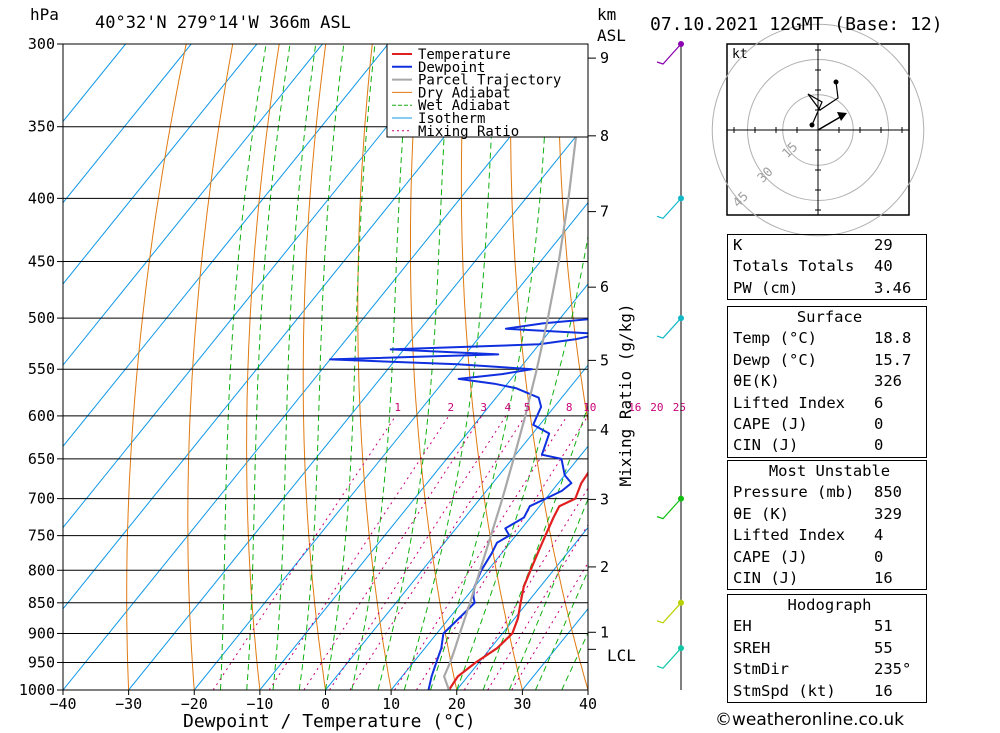 This screenshot has width=1000, height=733. What do you see at coordinates (464, 55) in the screenshot?
I see `legend-label: Temperature` at bounding box center [464, 55].